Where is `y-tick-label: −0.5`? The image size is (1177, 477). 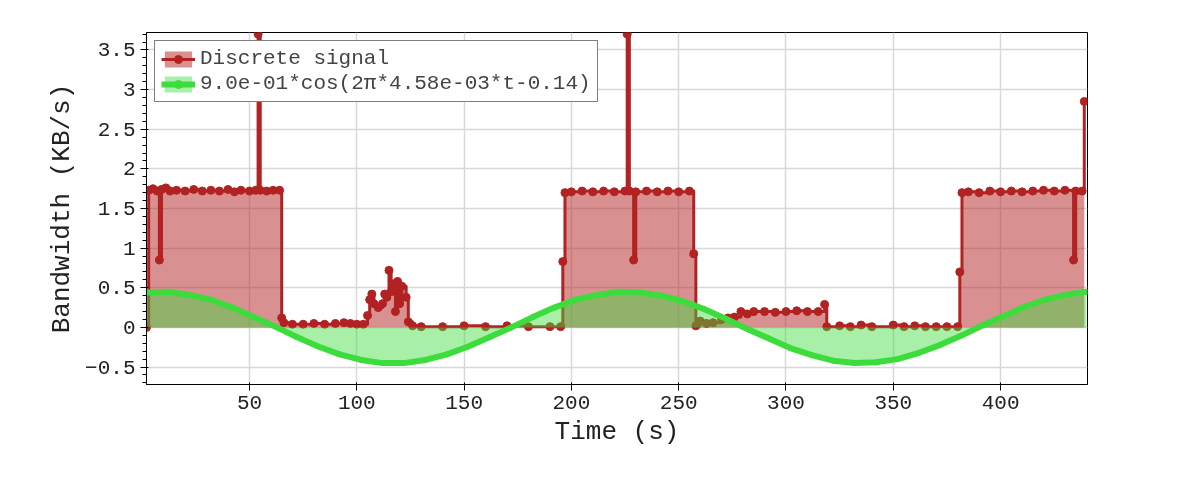
y-tick-label: −0.5 is located at coordinates (110, 368).